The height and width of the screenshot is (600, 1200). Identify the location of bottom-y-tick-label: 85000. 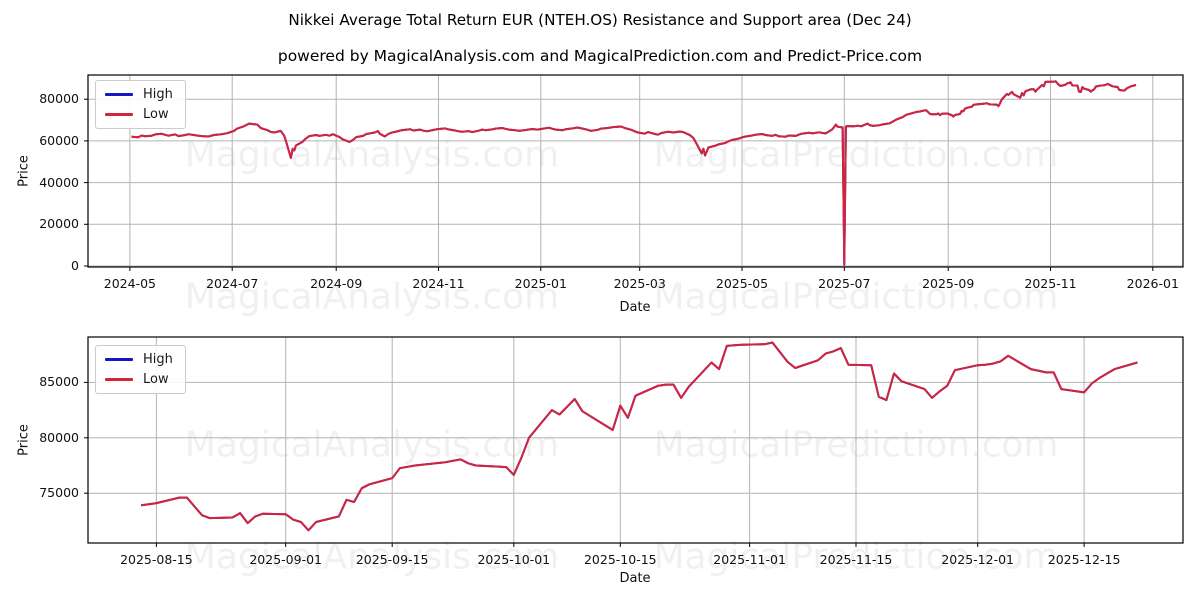
(59, 382).